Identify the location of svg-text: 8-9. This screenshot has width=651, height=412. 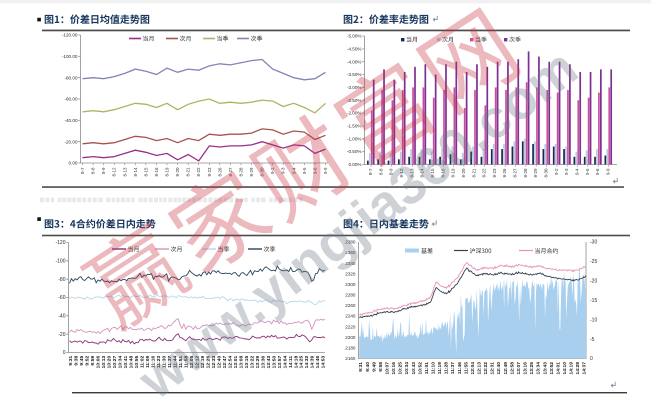
(103, 170).